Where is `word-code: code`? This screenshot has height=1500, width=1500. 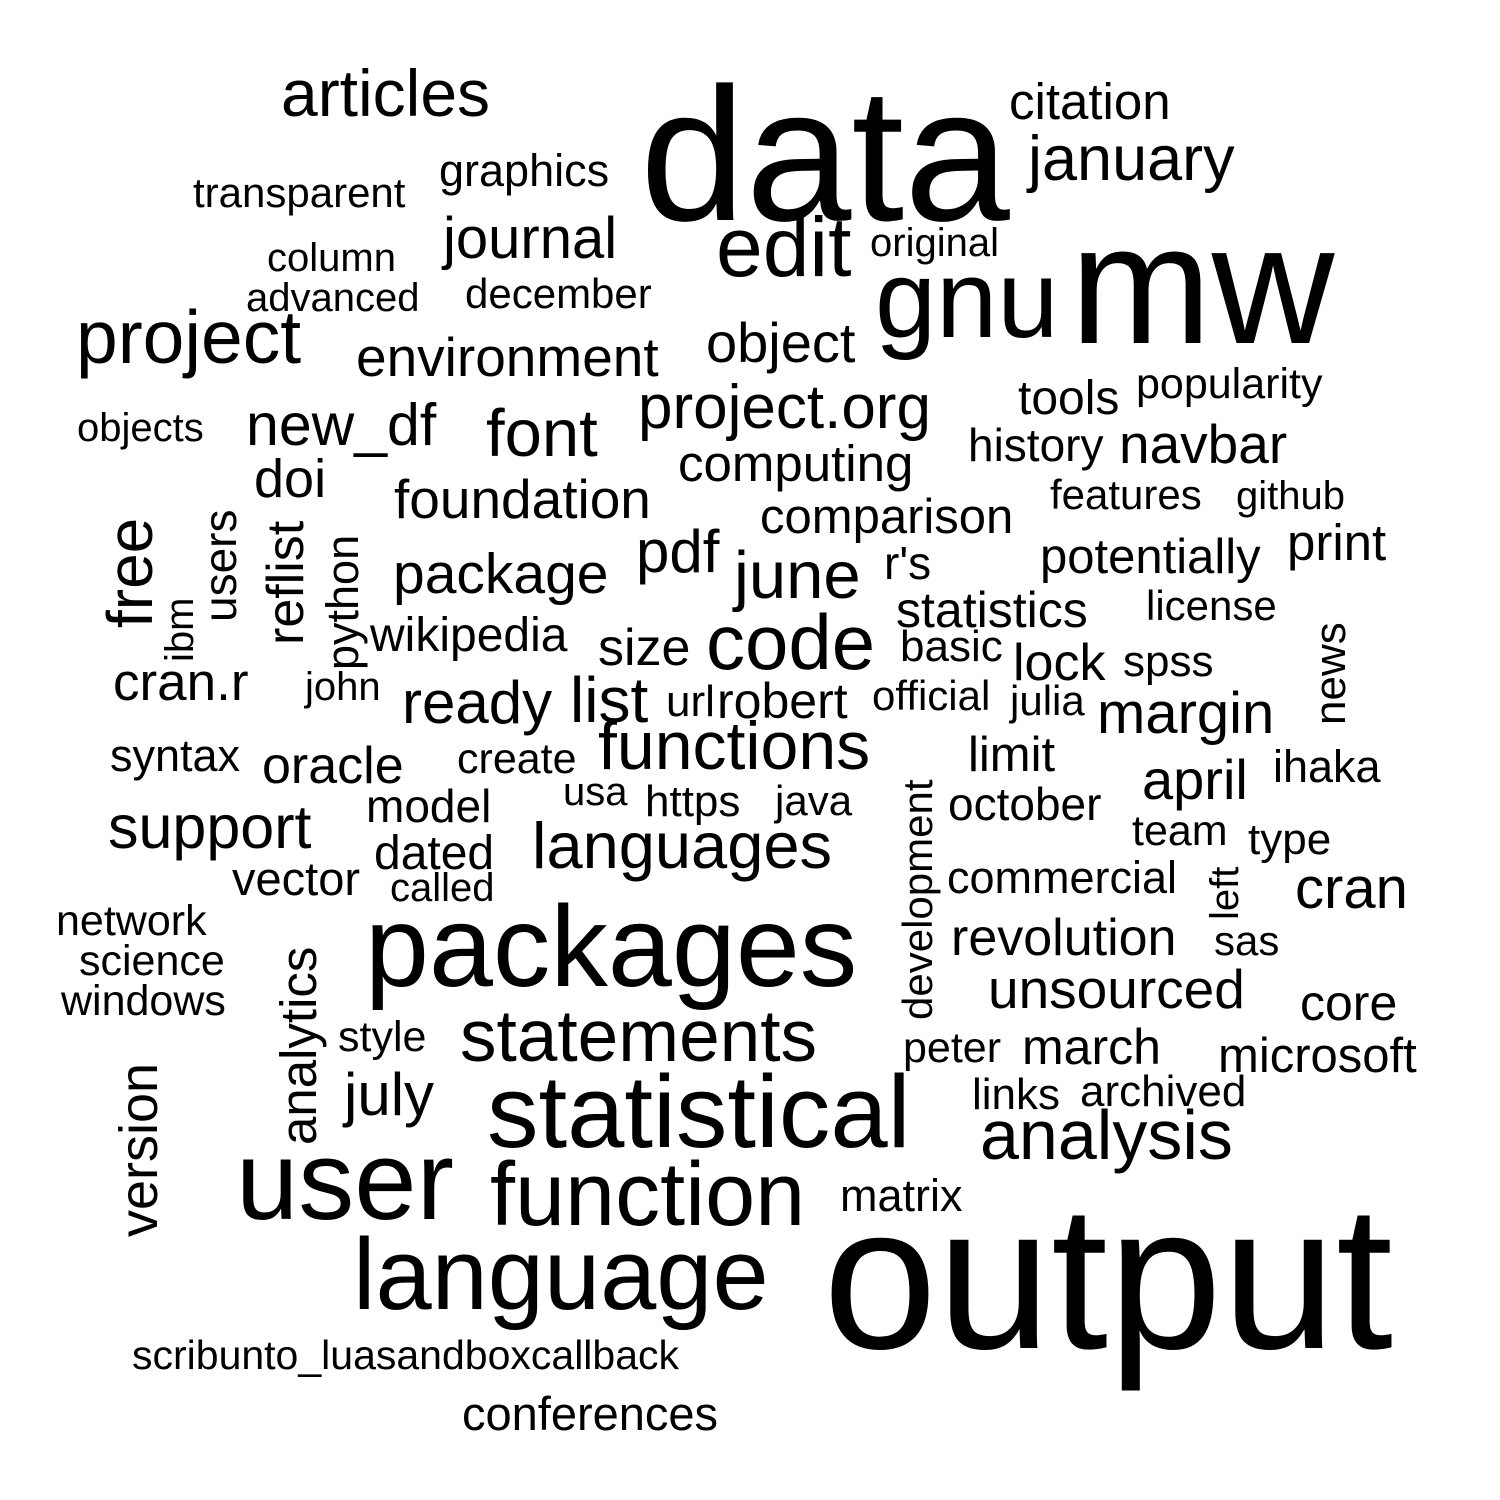 word-code: code is located at coordinates (791, 642).